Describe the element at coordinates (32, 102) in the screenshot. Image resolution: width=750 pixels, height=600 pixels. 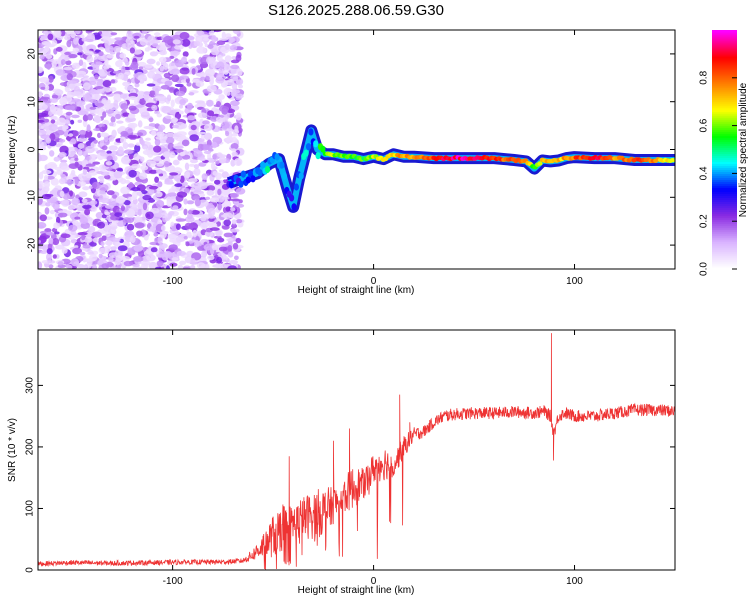
I see `spectrogram-y-tick-label: 10` at that location.